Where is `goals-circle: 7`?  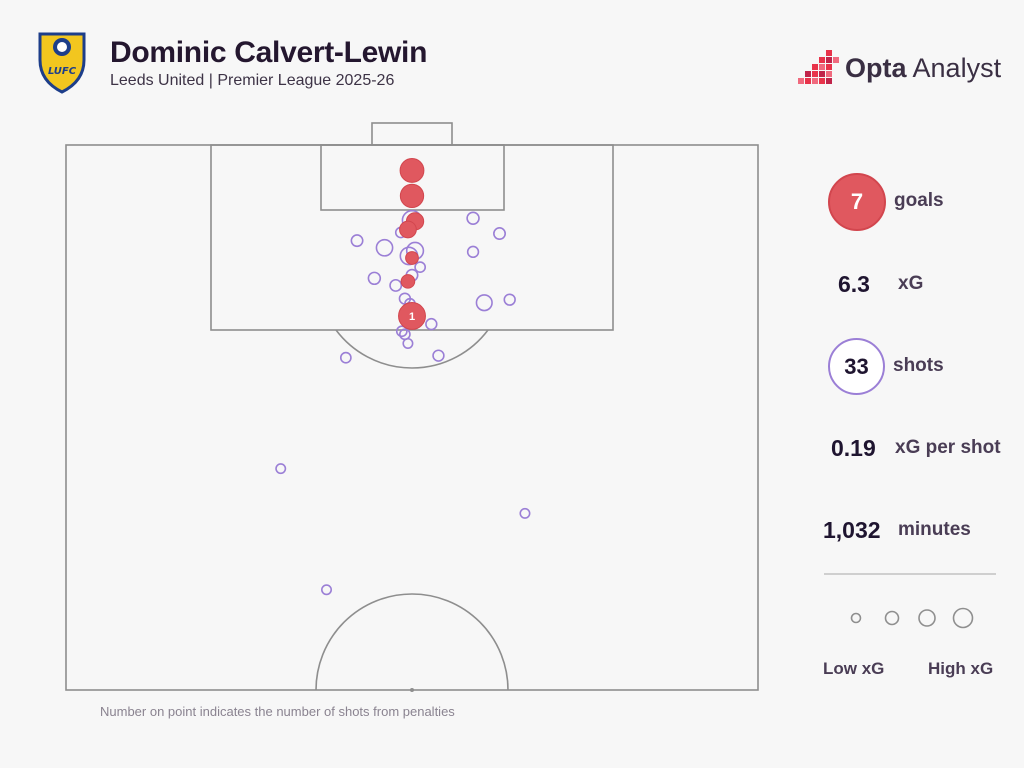
goals-circle: 7 is located at coordinates (857, 202).